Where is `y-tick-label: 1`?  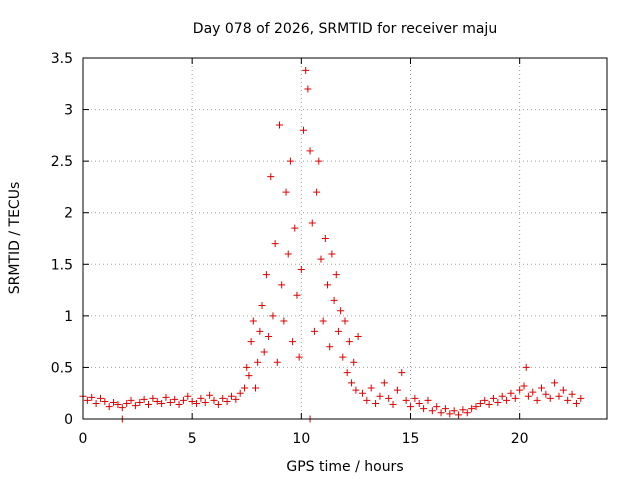 y-tick-label: 1 is located at coordinates (68, 317).